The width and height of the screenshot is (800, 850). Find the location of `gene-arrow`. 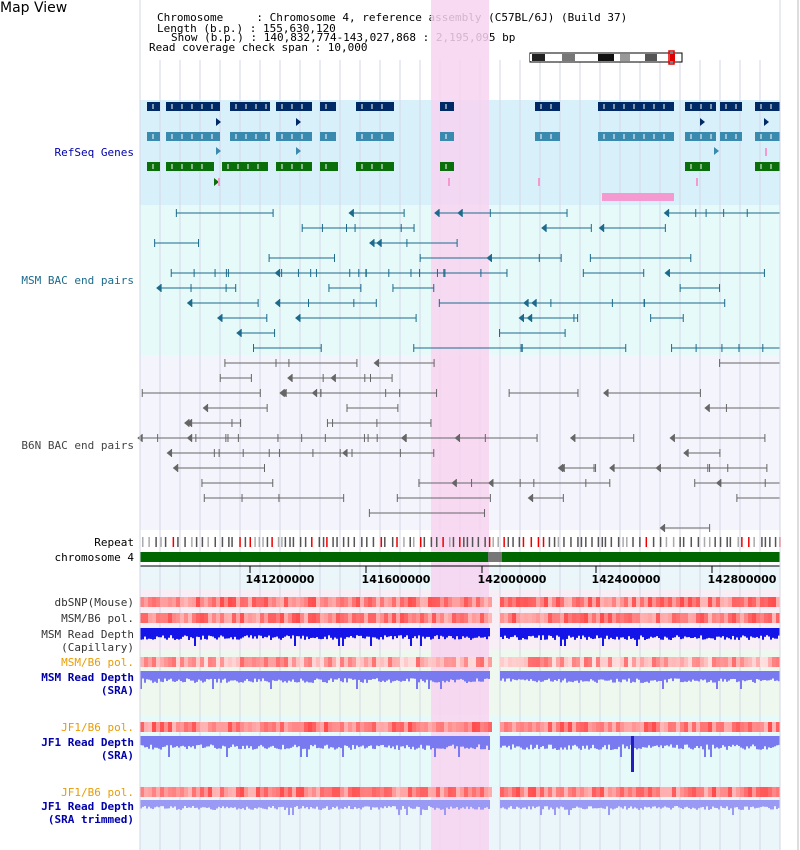

gene-arrow is located at coordinates (298, 122).